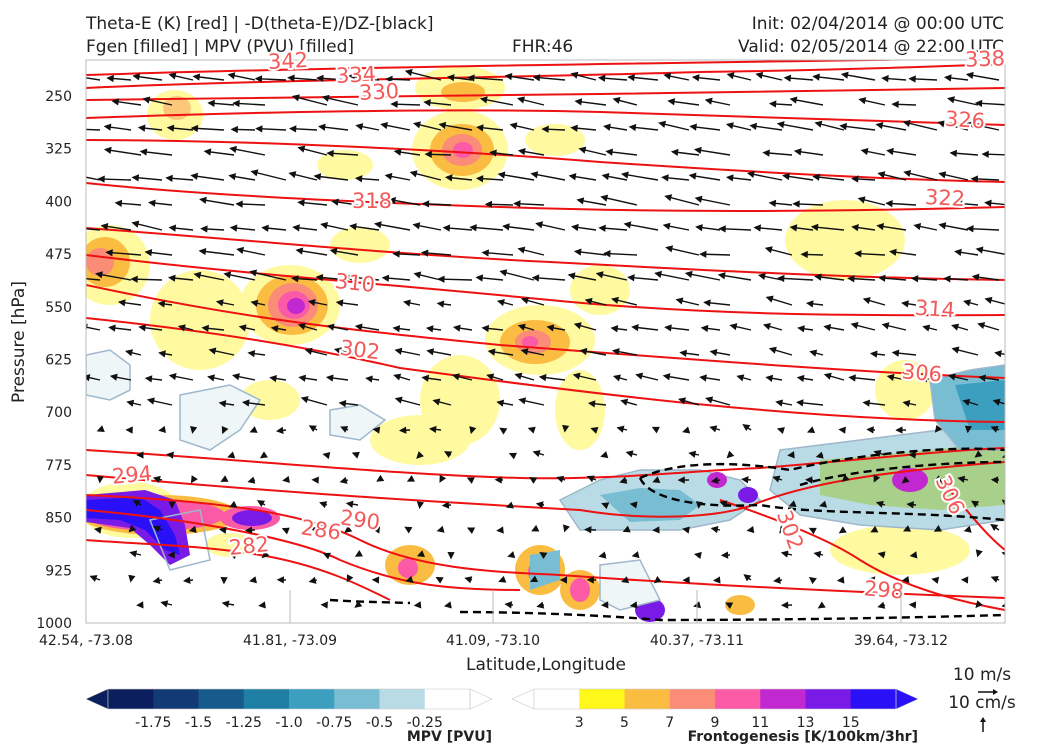  I want to click on y-tick-label: 325, so click(58, 150).